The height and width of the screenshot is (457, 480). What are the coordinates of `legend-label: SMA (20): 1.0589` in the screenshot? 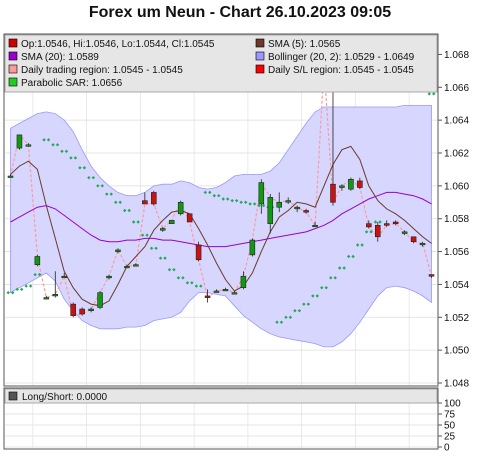 It's located at (60, 57).